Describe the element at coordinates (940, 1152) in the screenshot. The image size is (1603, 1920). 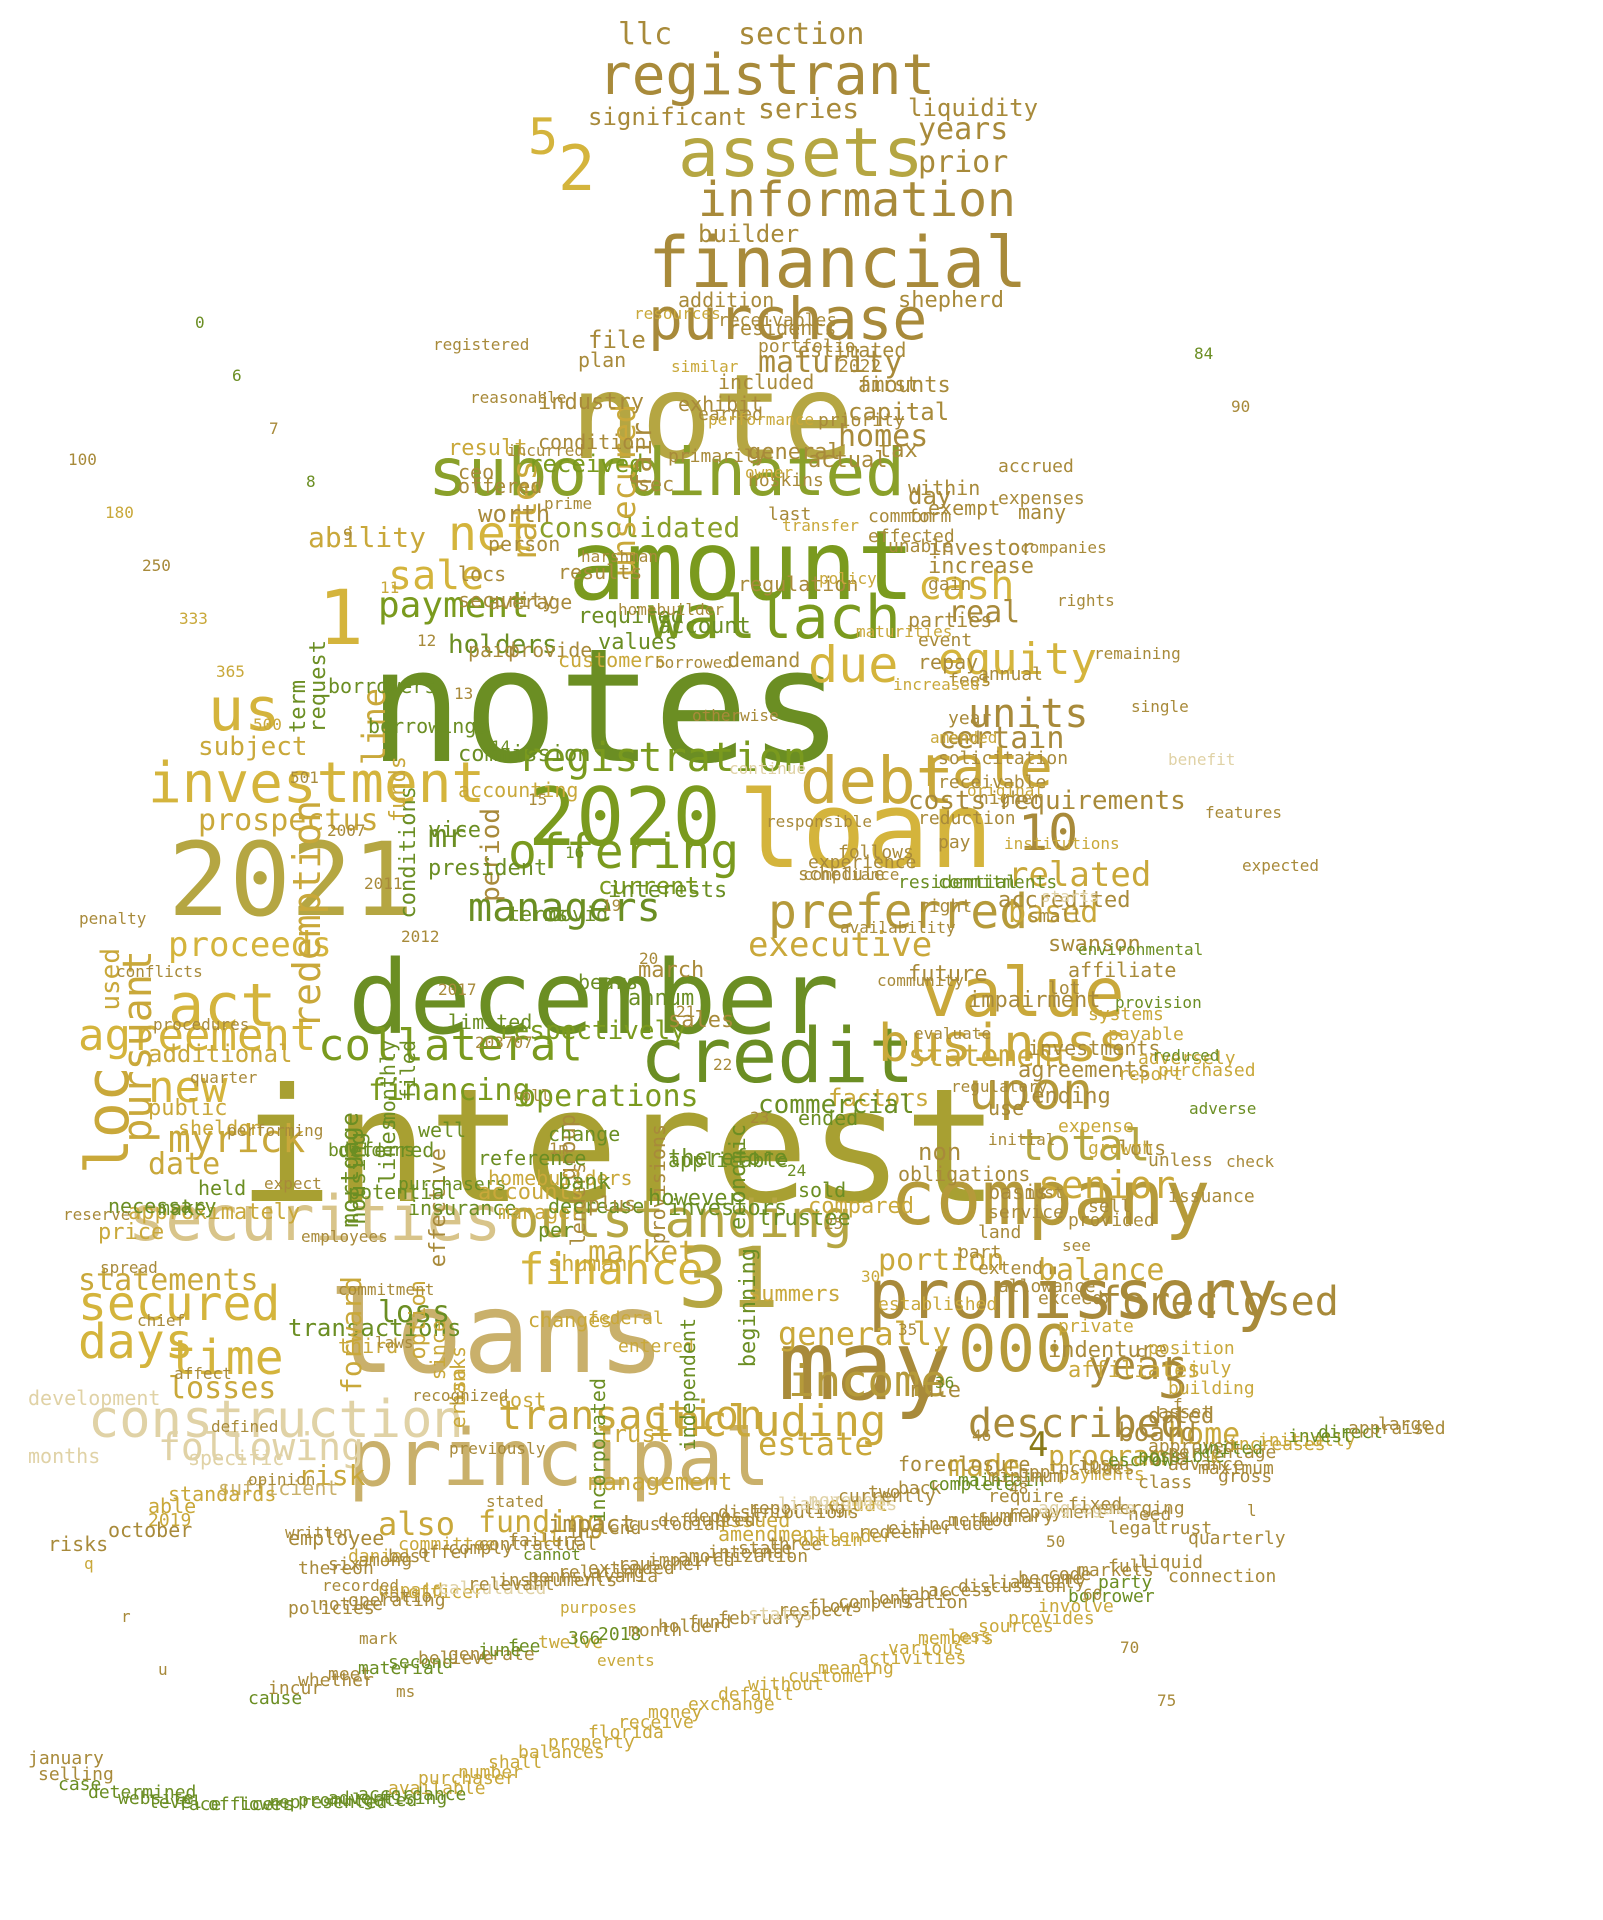
I see `word-non: non` at that location.